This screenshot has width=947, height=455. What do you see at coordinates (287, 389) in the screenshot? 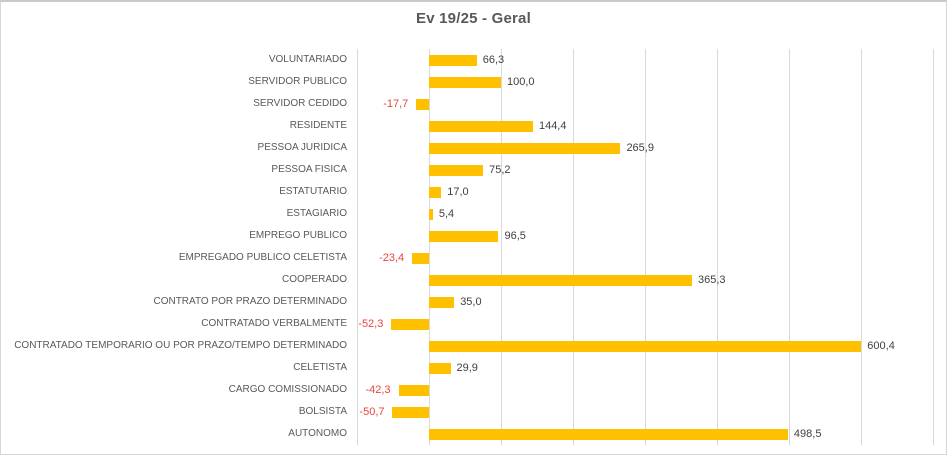
I see `category-label: CARGO COMISSIONADO` at bounding box center [287, 389].